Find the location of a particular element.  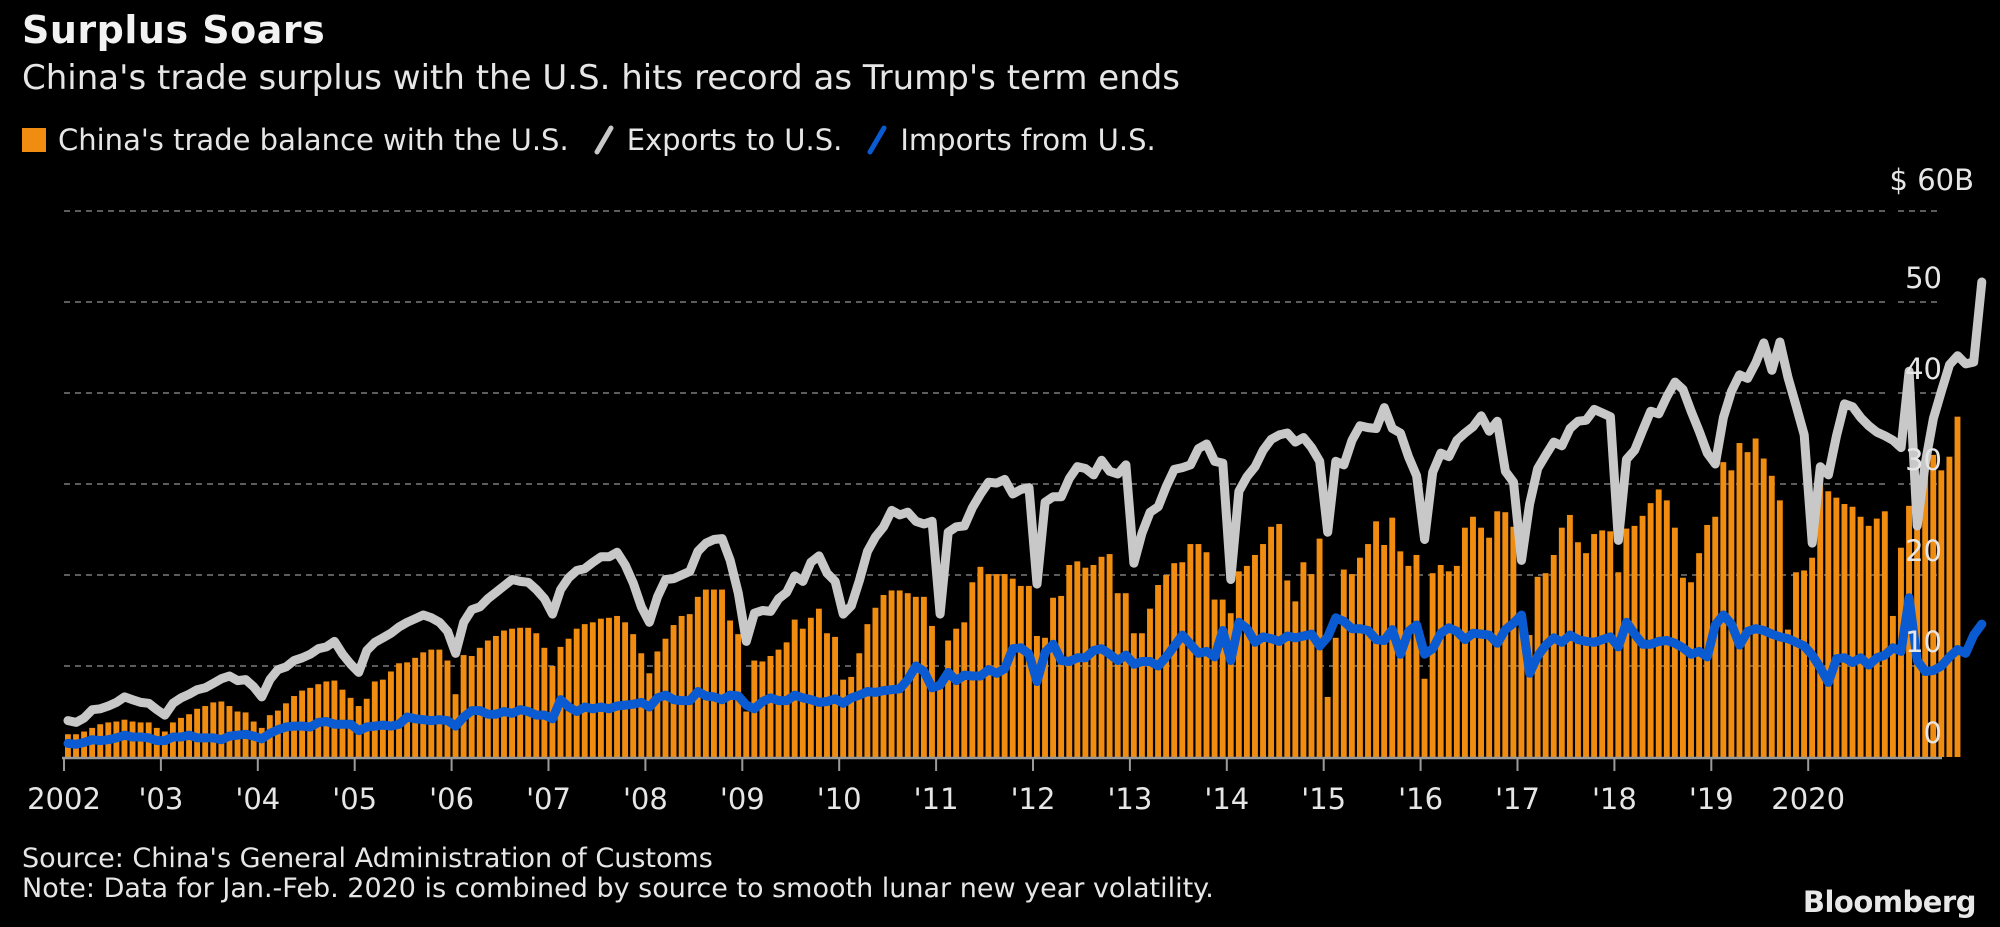

y-tick-label: 0 is located at coordinates (1933, 733).